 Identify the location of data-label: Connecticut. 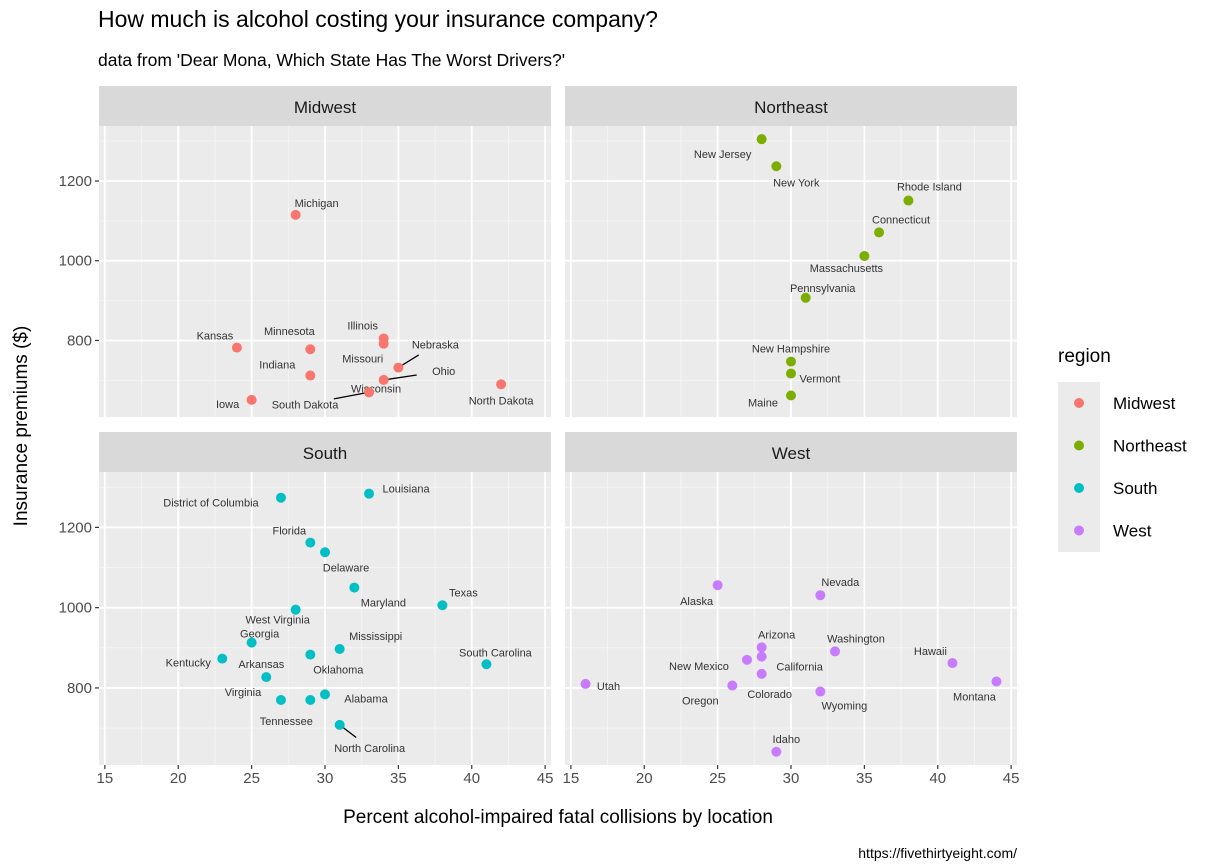
(901, 220).